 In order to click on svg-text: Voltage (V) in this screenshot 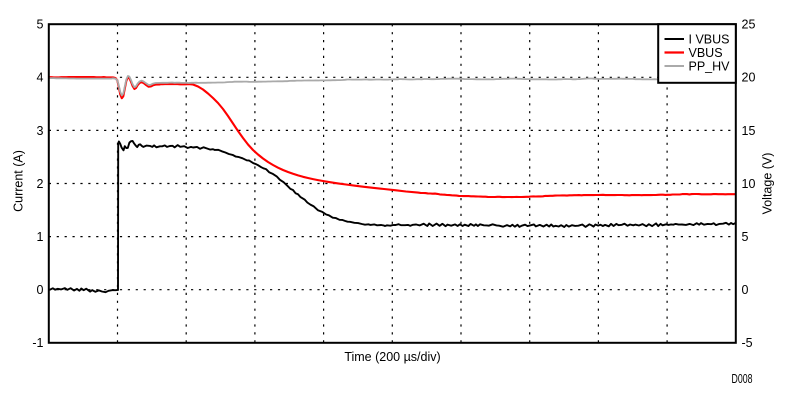, I will do `click(768, 184)`.